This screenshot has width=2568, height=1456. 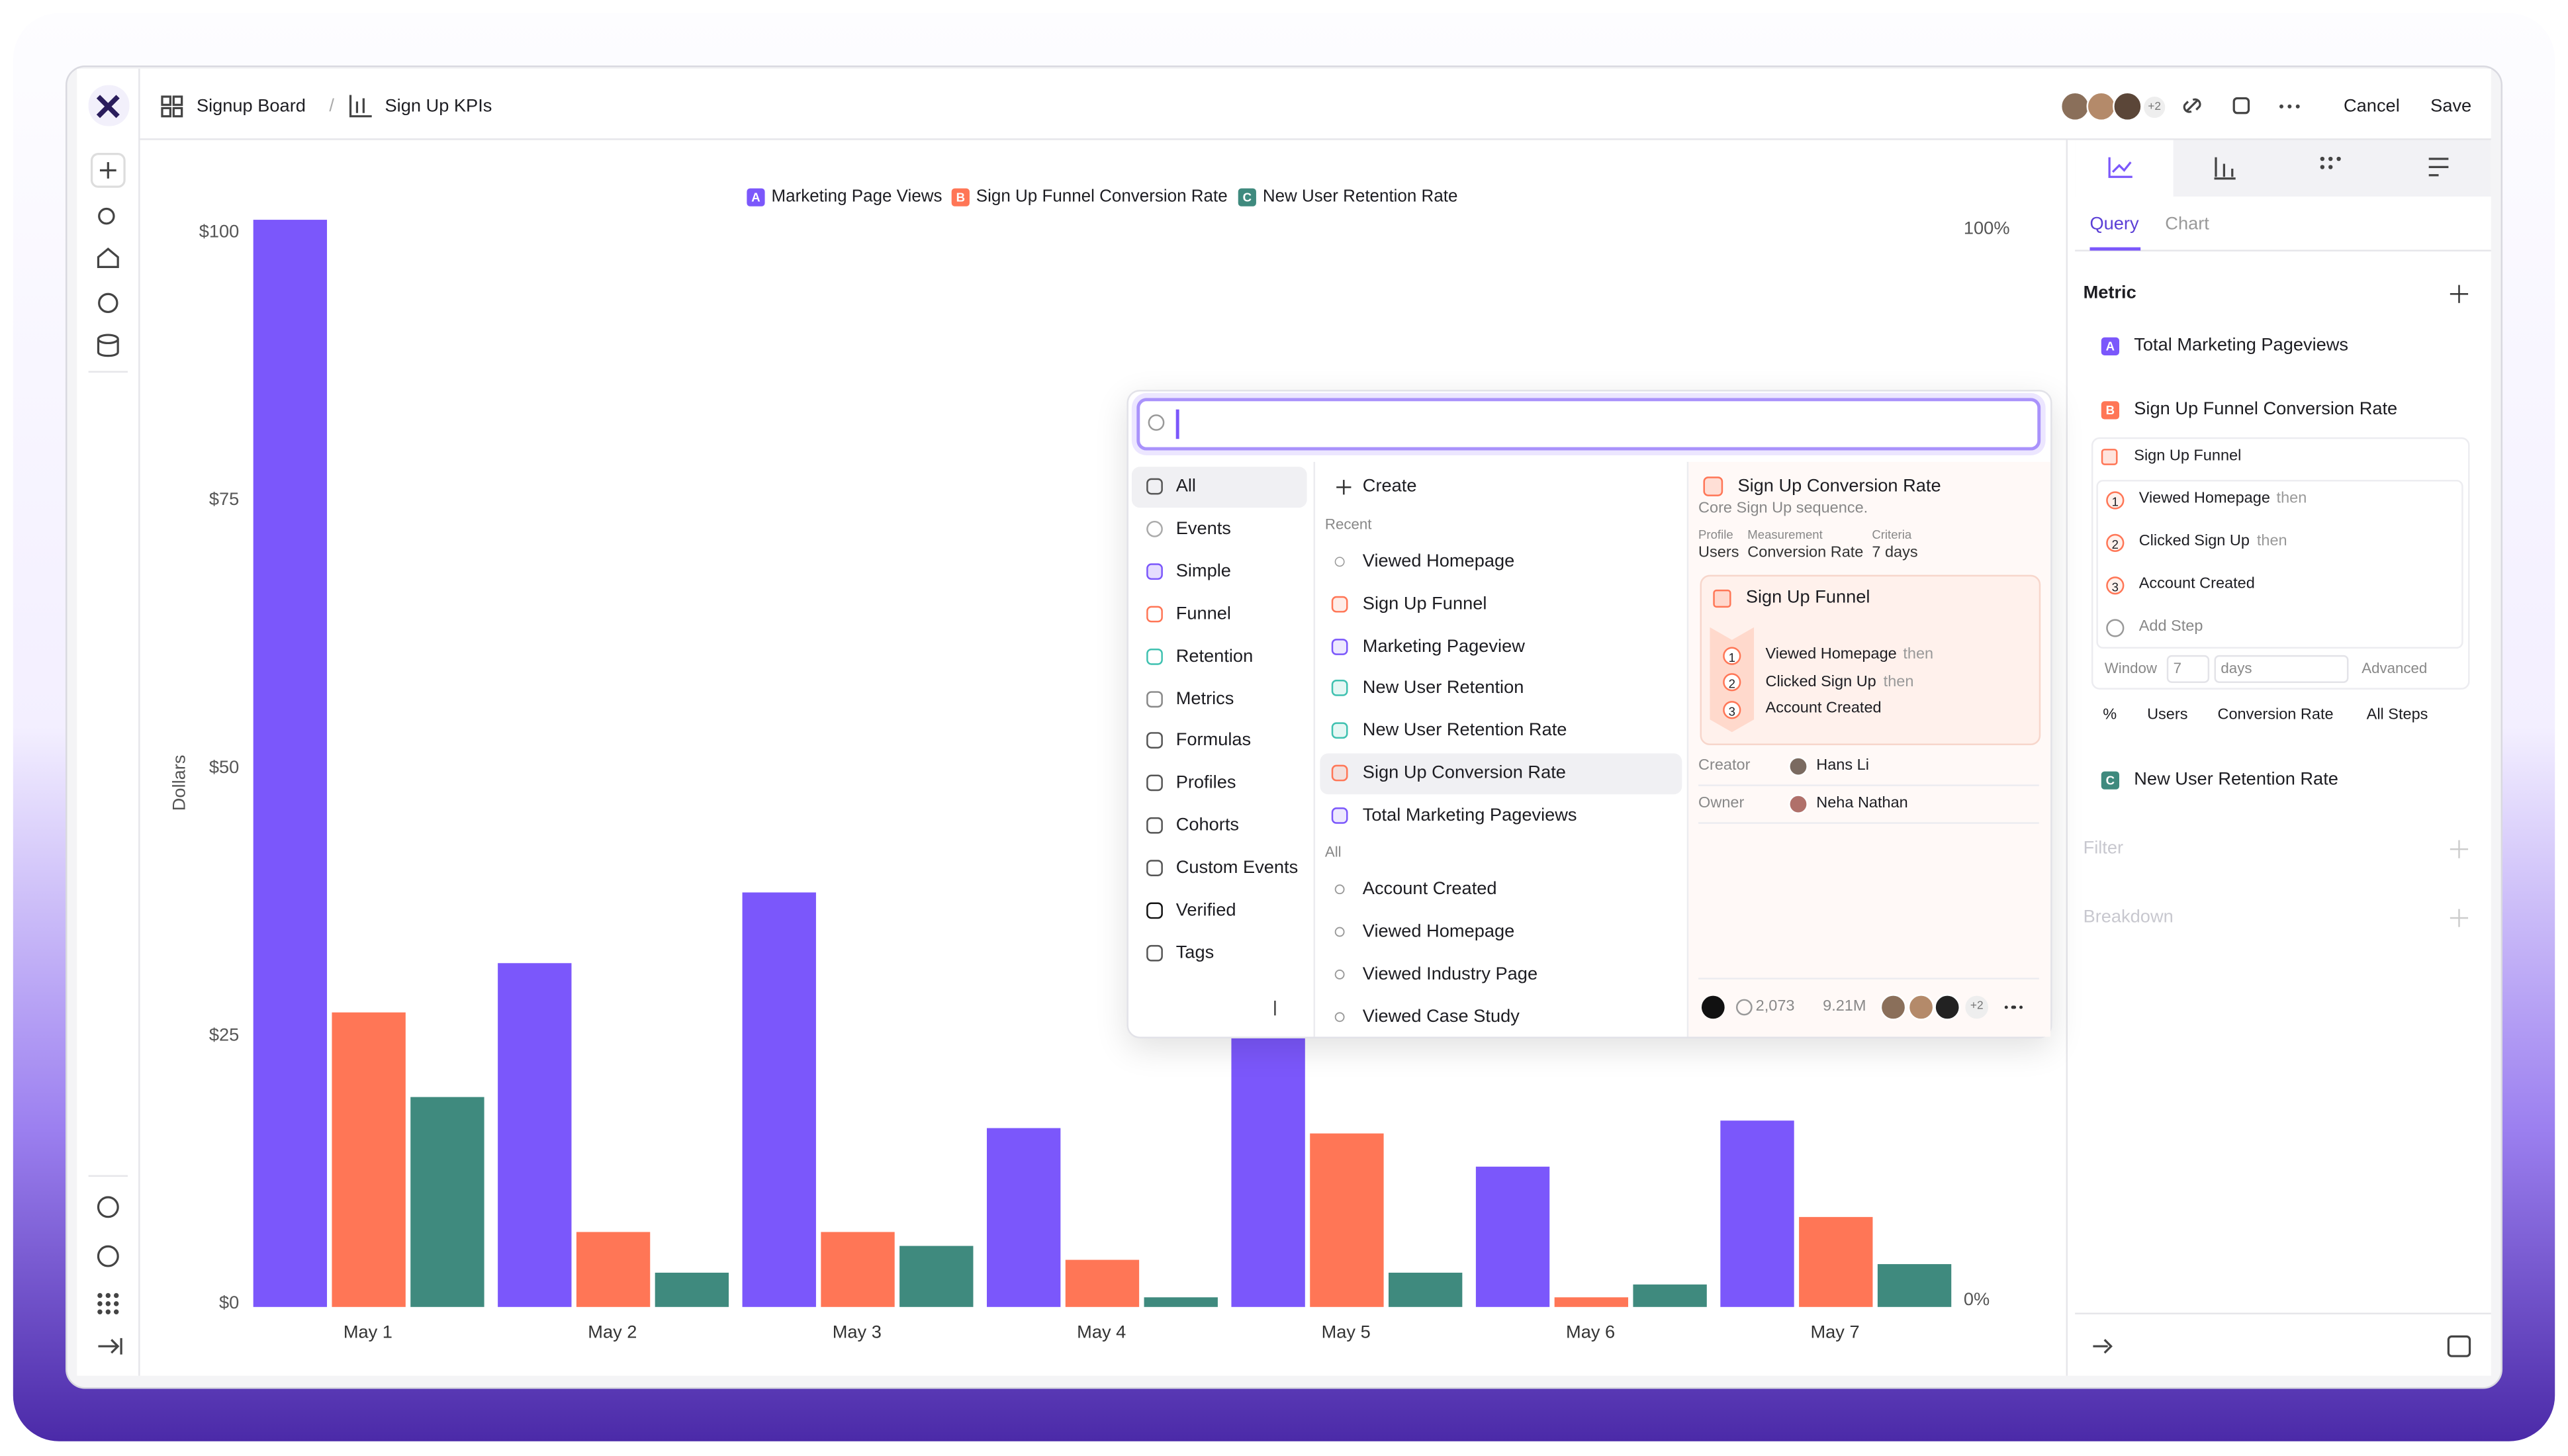 What do you see at coordinates (2194, 541) in the screenshot?
I see `step-label: Clicked Sign Up` at bounding box center [2194, 541].